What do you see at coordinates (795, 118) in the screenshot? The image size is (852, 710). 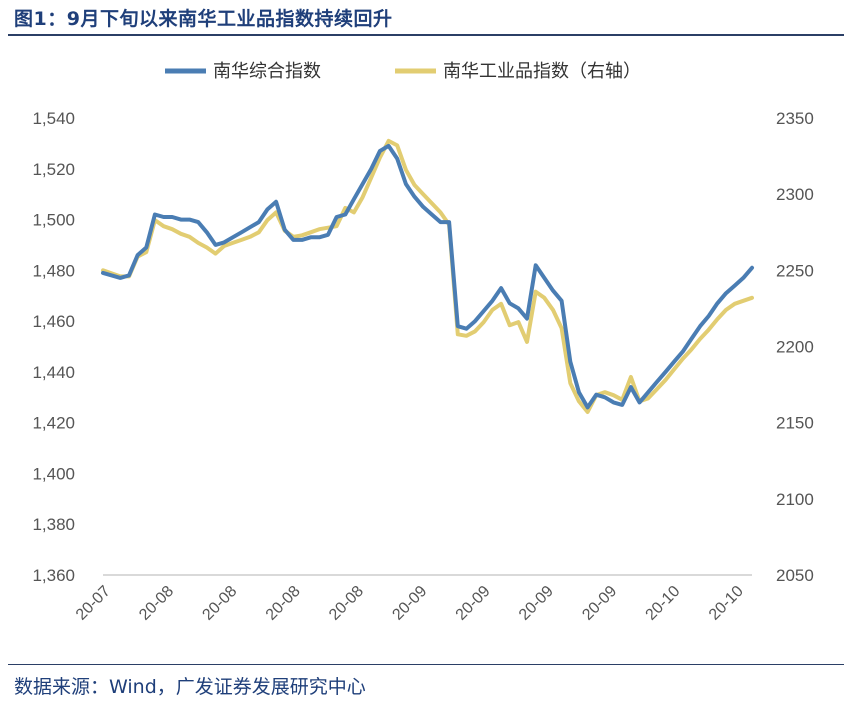 I see `y-right-tick-label: 2350` at bounding box center [795, 118].